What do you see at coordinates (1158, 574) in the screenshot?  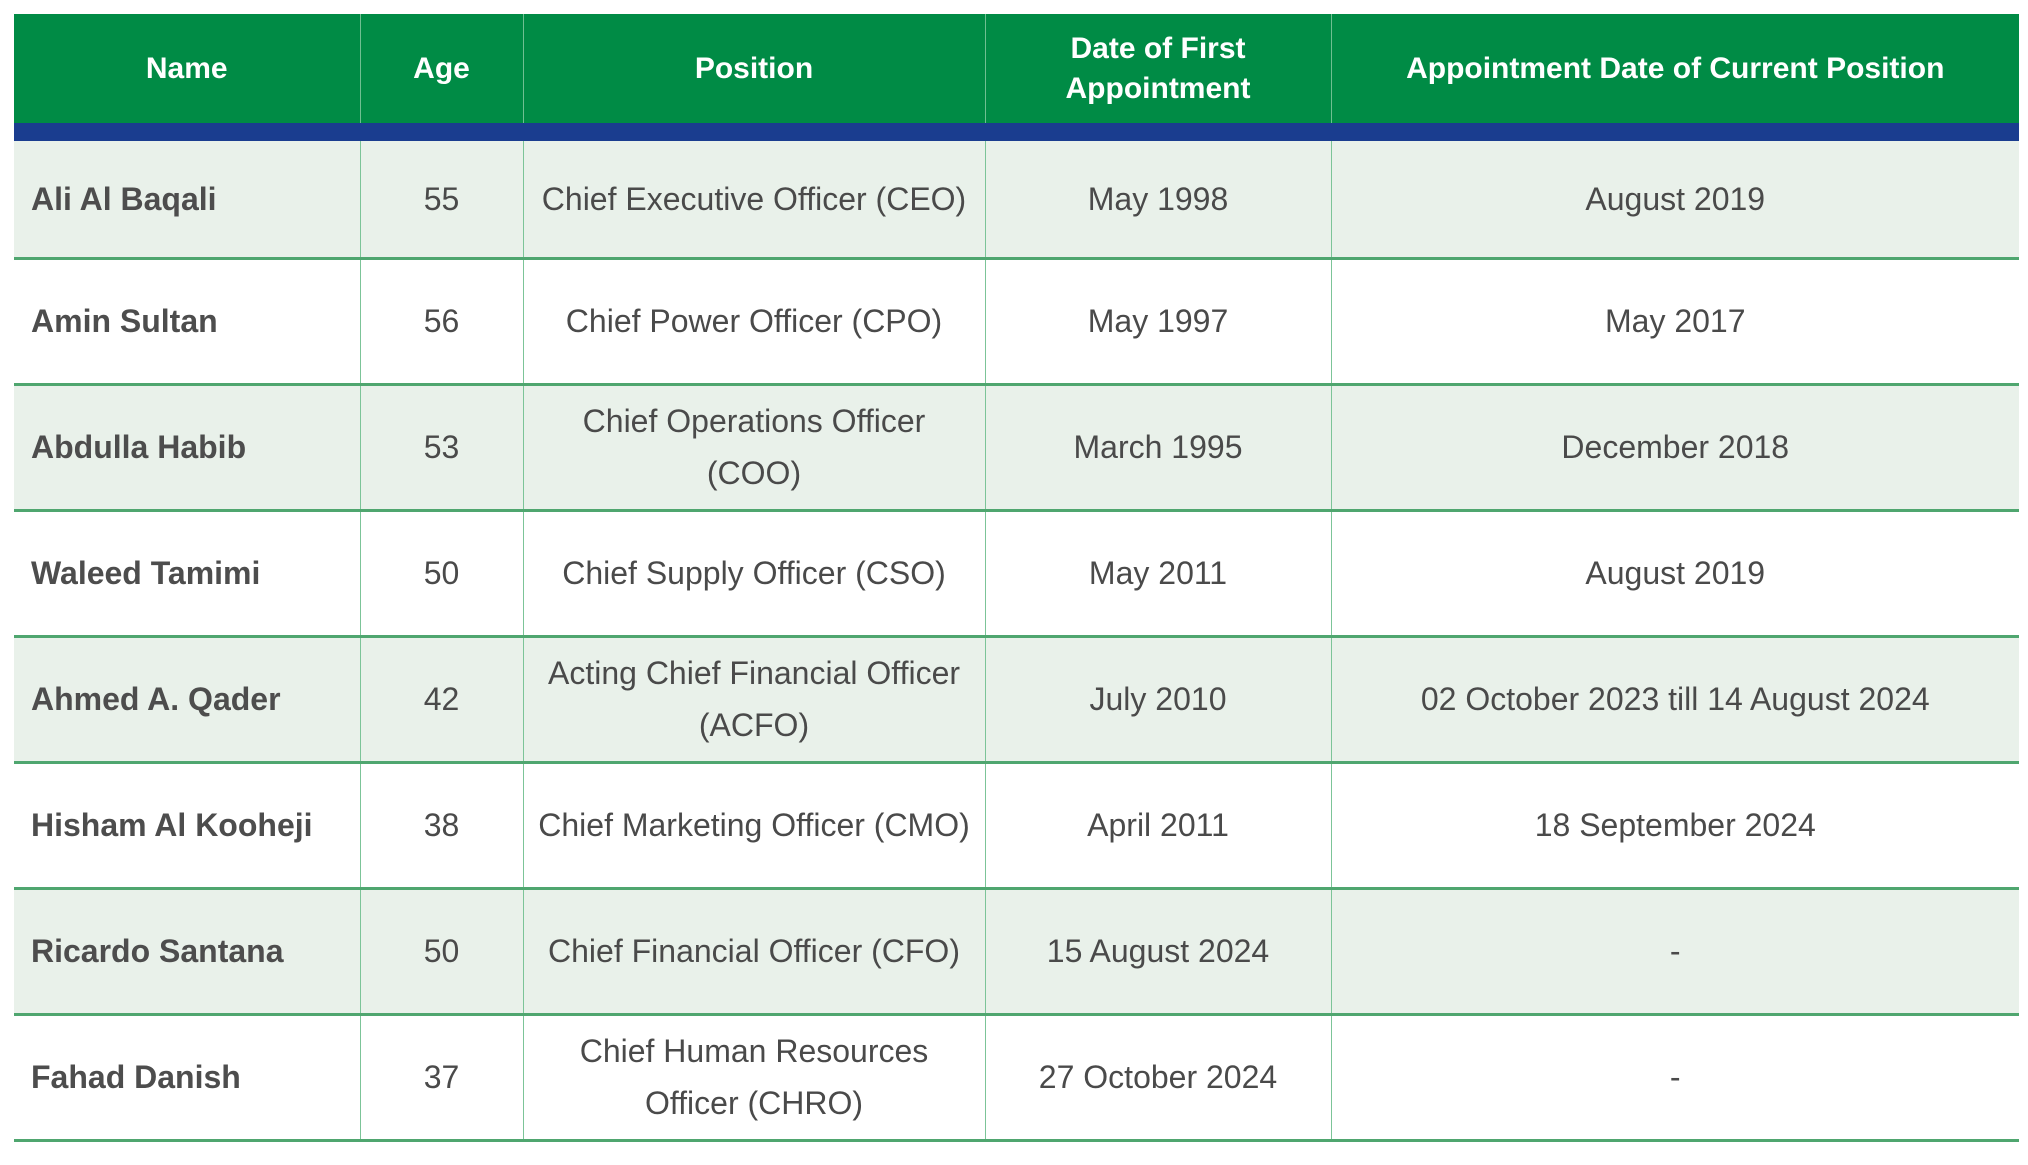 I see `cell-first-appointment: May 2011` at bounding box center [1158, 574].